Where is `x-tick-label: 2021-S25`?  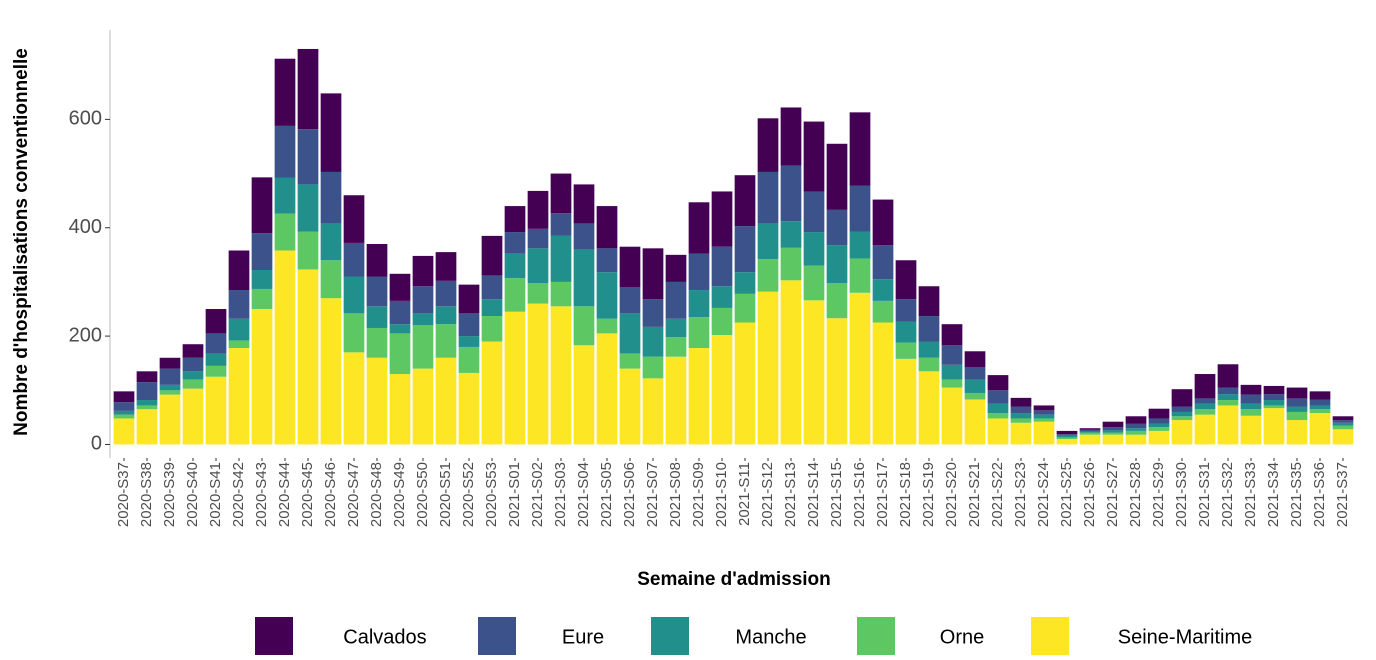
x-tick-label: 2021-S25 is located at coordinates (1066, 494).